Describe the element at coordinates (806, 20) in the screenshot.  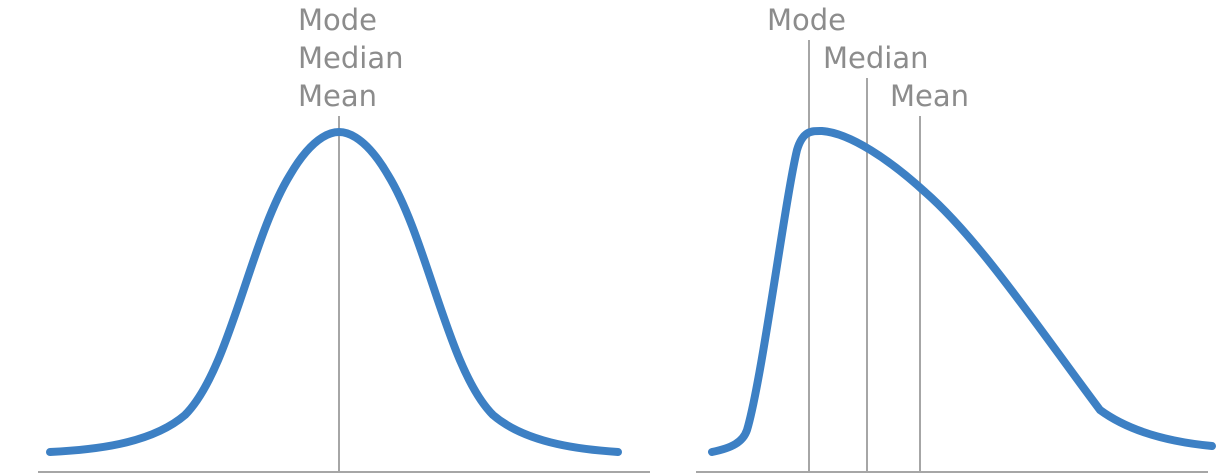
I see `right-mode-label: Mode` at that location.